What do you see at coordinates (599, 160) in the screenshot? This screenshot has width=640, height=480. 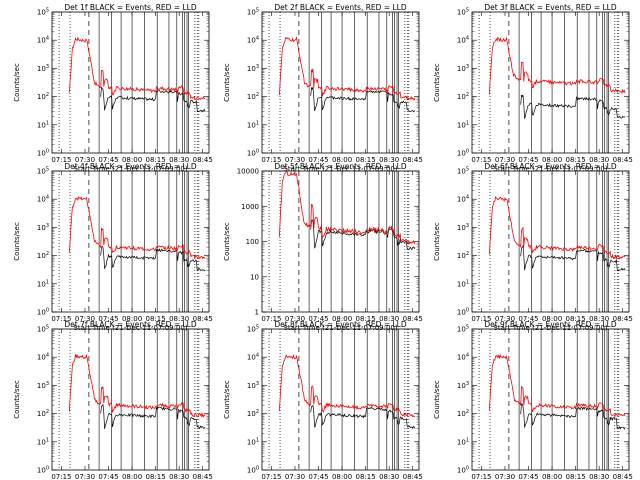 I see `x-tick-label: 08:30` at bounding box center [599, 160].